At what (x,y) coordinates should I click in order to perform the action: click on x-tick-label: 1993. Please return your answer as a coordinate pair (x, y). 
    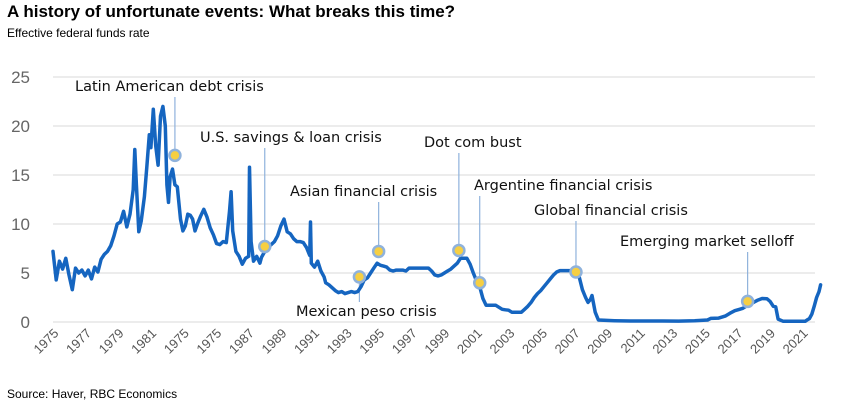
    Looking at the image, I should click on (339, 341).